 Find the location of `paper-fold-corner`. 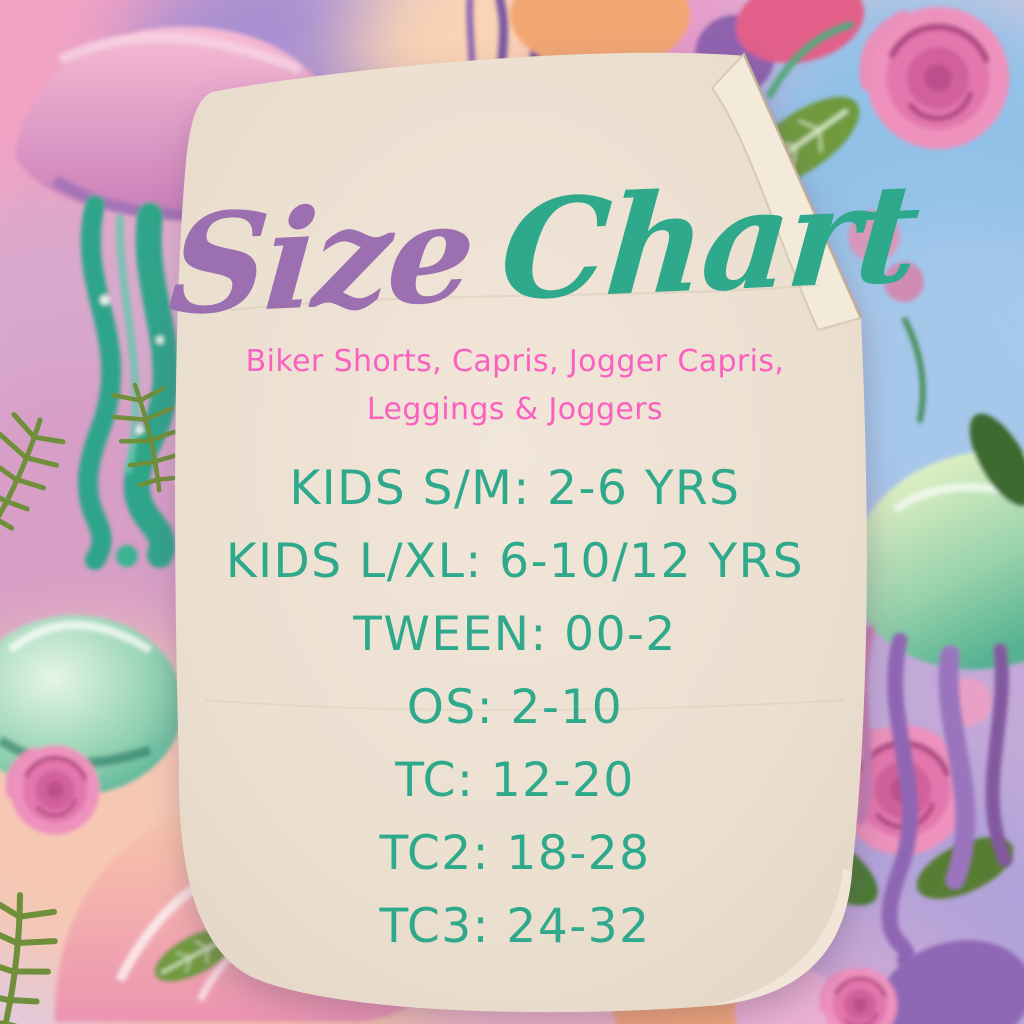

paper-fold-corner is located at coordinates (786, 192).